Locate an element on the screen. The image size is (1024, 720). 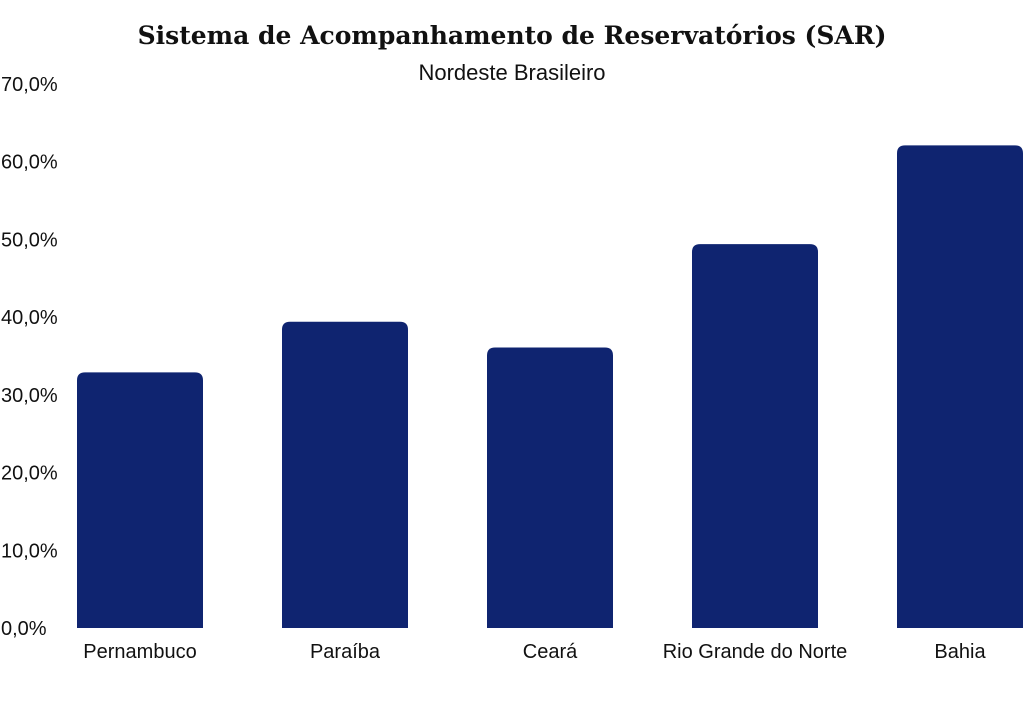
y-tick-label: 20,0% is located at coordinates (29, 474).